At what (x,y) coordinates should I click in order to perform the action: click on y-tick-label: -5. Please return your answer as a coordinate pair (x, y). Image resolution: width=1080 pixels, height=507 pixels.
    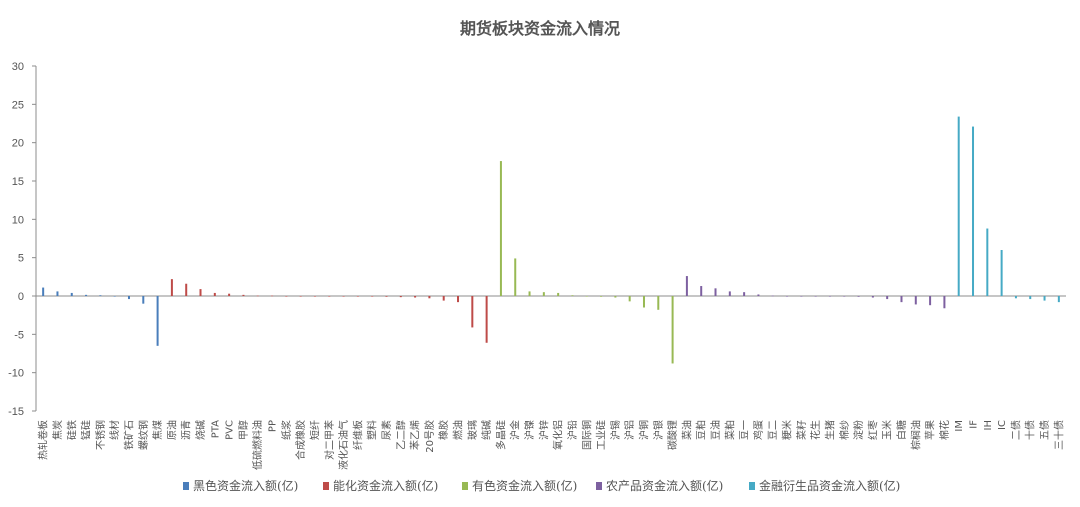
    Looking at the image, I should click on (19, 335).